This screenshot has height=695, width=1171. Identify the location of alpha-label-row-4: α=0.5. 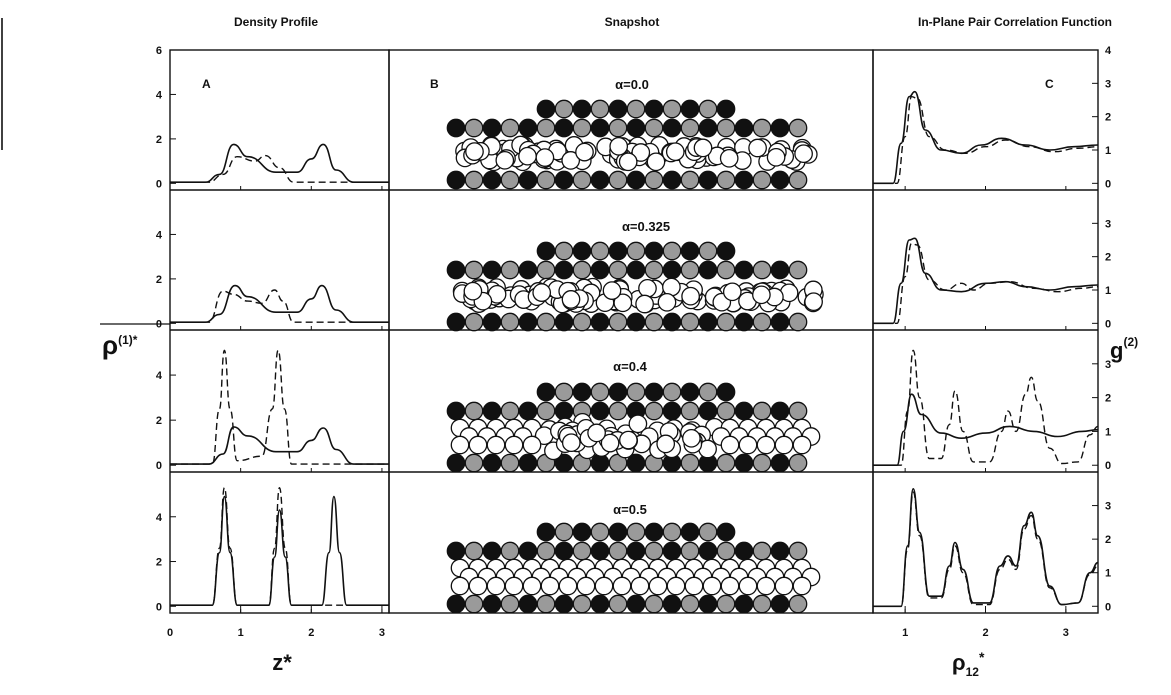
(630, 509).